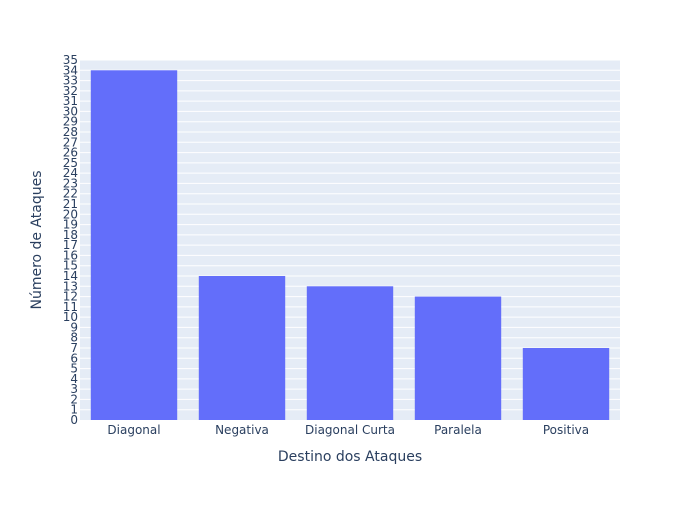 Image resolution: width=700 pixels, height=505 pixels. What do you see at coordinates (70, 122) in the screenshot?
I see `y-tick-label: 29` at bounding box center [70, 122].